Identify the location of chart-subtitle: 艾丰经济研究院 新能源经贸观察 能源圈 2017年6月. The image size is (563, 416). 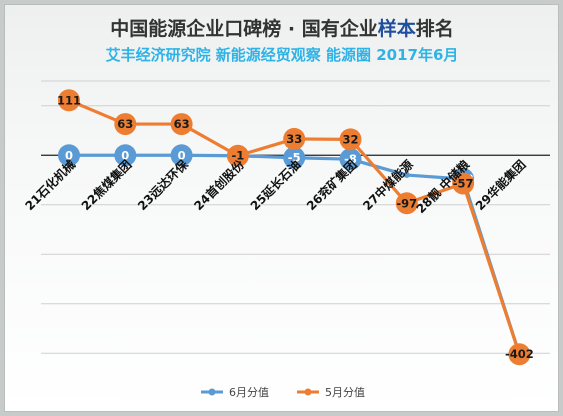
(282, 55).